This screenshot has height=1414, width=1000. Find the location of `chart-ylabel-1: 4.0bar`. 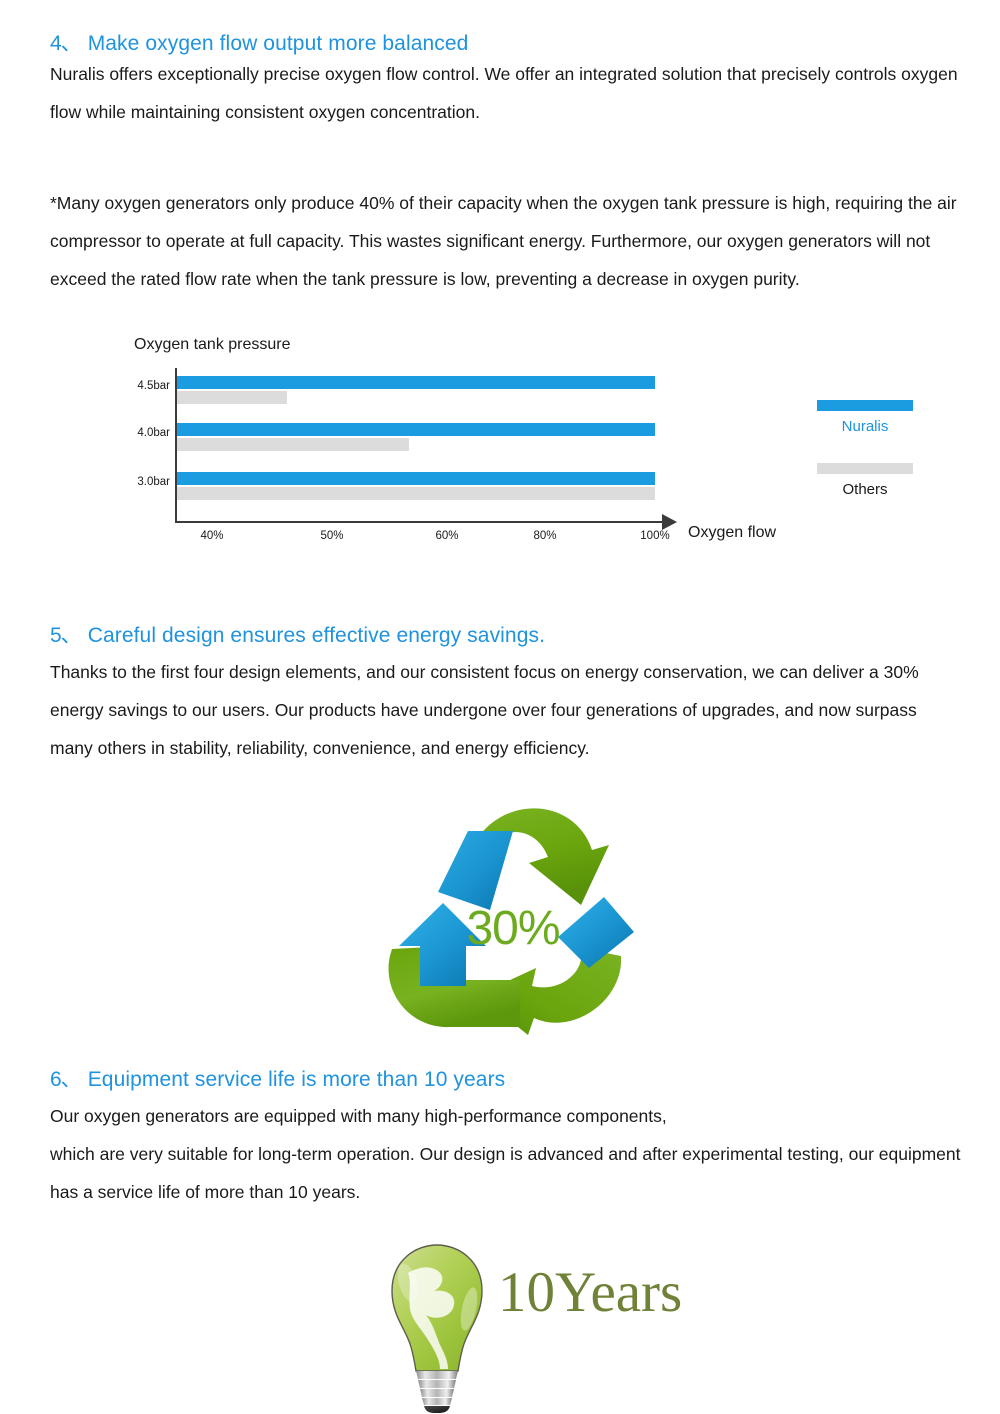

chart-ylabel-1: 4.0bar is located at coordinates (153, 433).